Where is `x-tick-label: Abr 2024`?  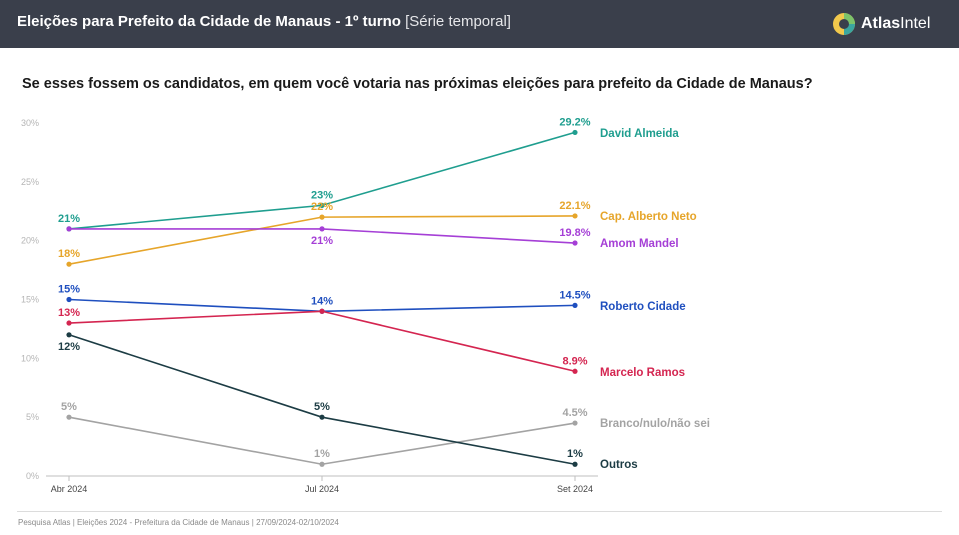 x-tick-label: Abr 2024 is located at coordinates (69, 489).